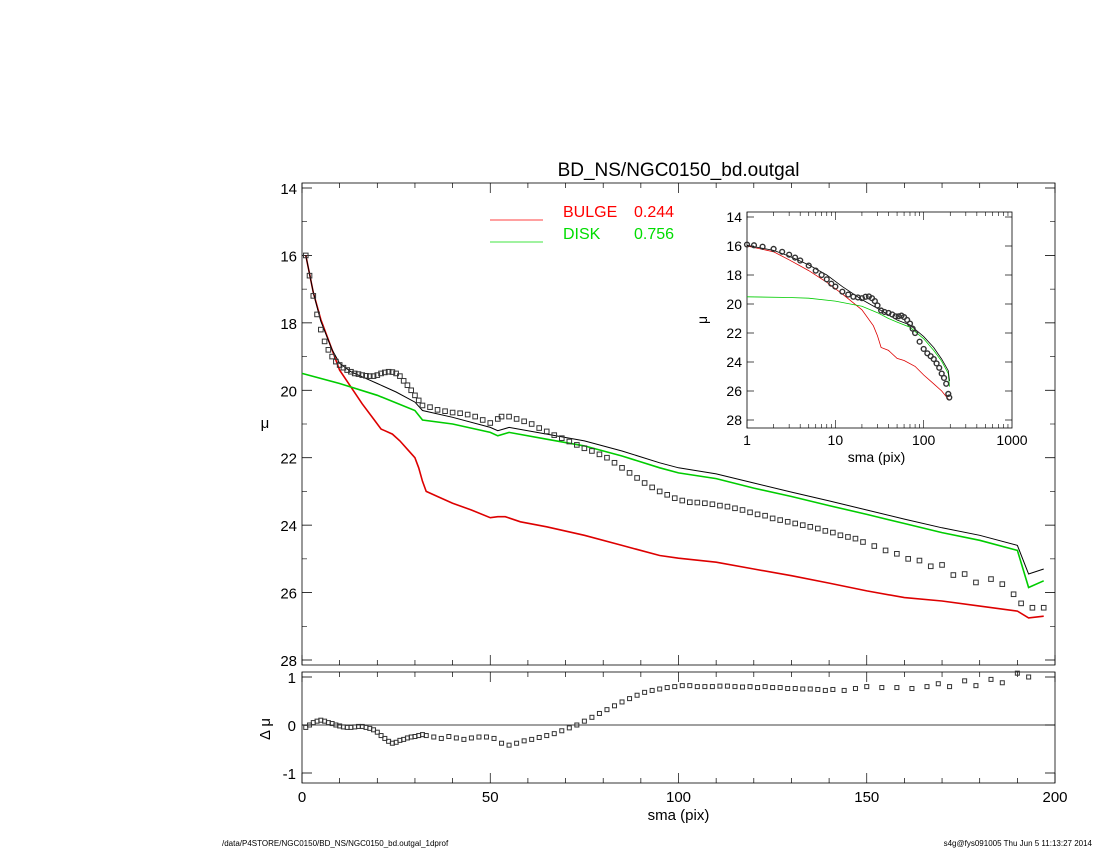  I want to click on inset-x-tick-label: 10, so click(836, 440).